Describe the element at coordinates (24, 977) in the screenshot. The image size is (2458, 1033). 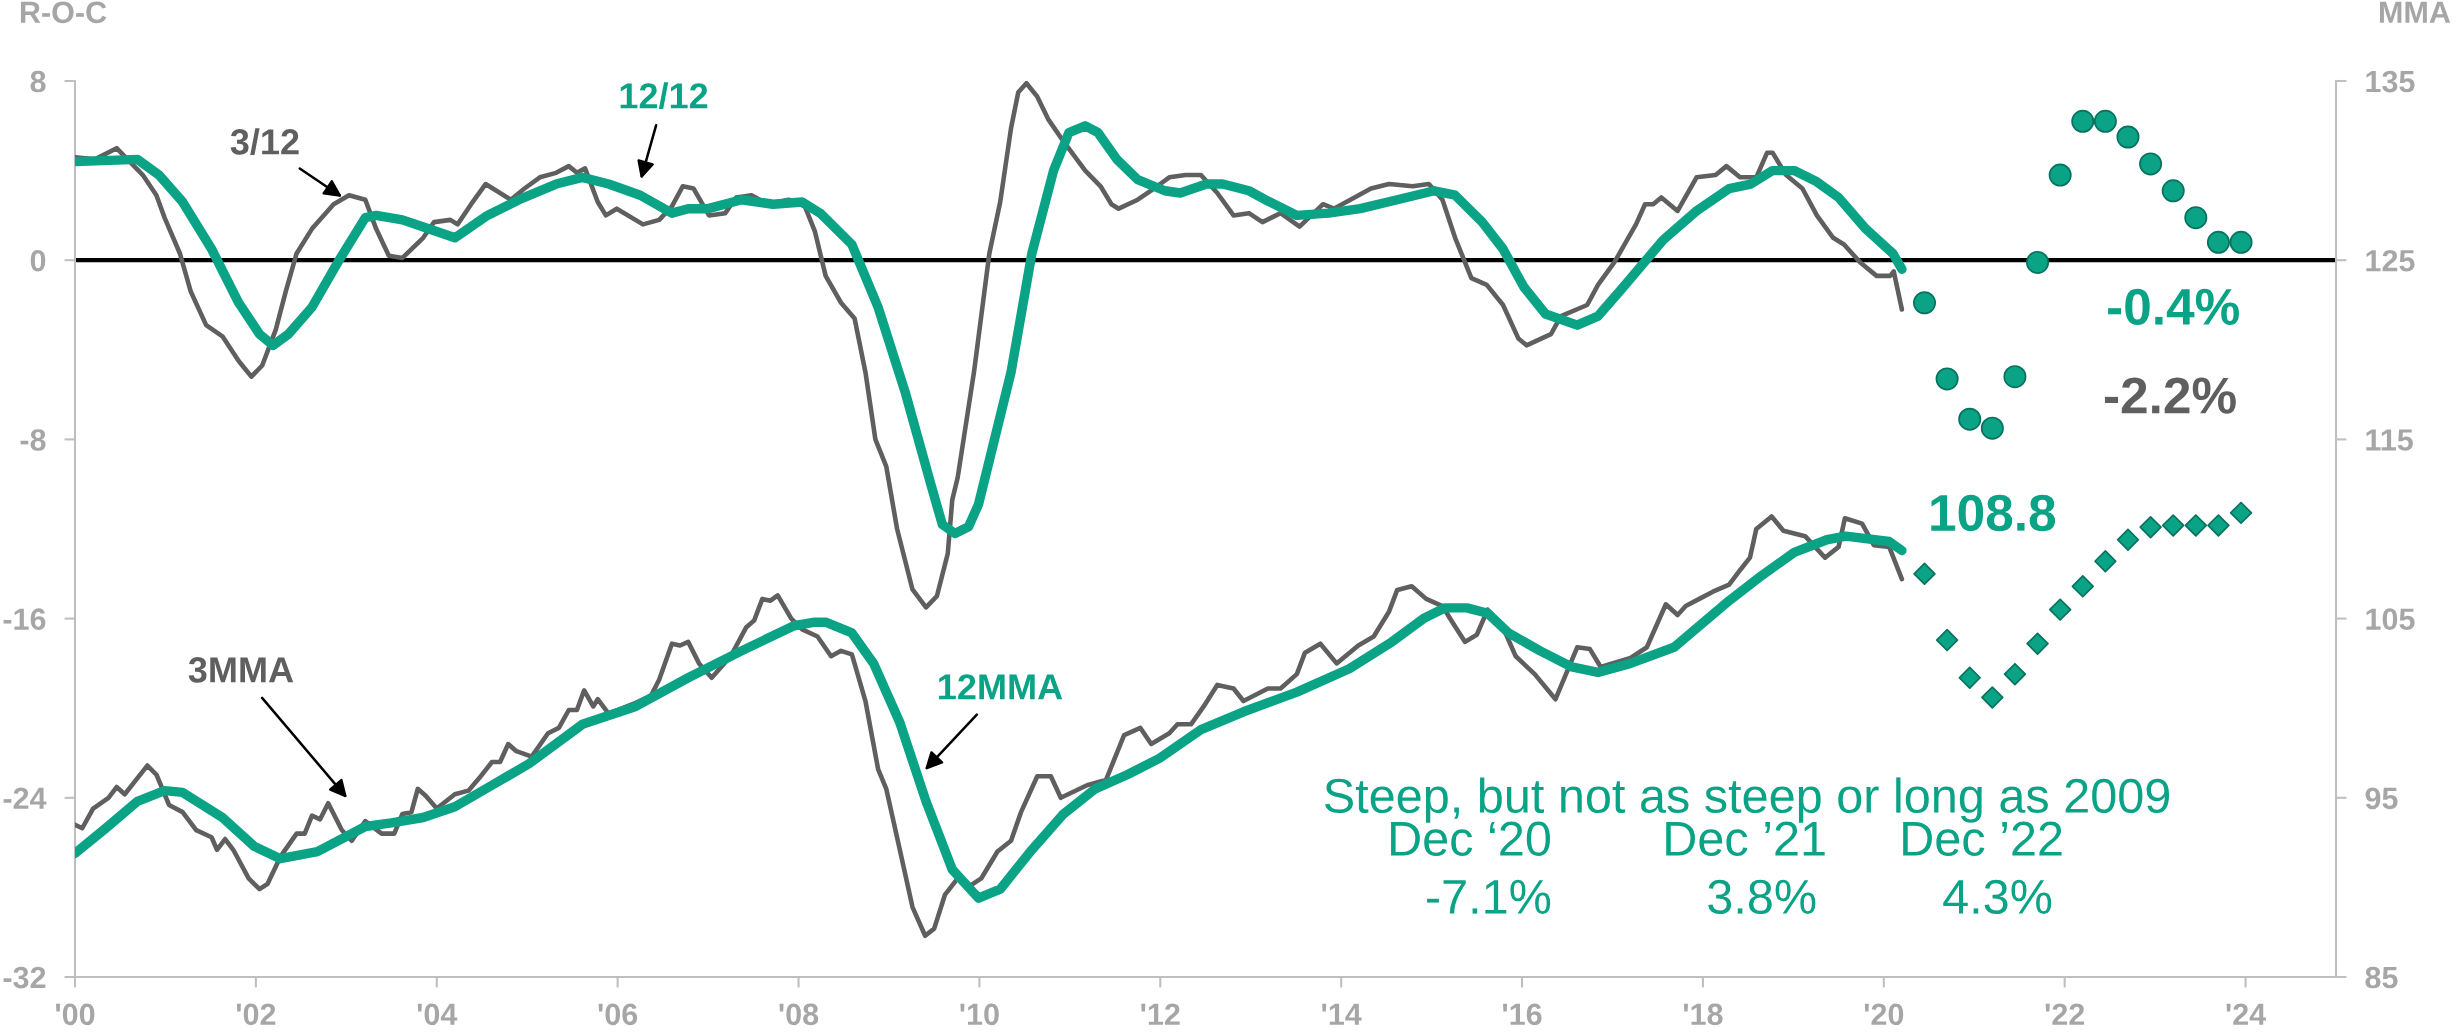
I see `y-tick-label: -32` at that location.